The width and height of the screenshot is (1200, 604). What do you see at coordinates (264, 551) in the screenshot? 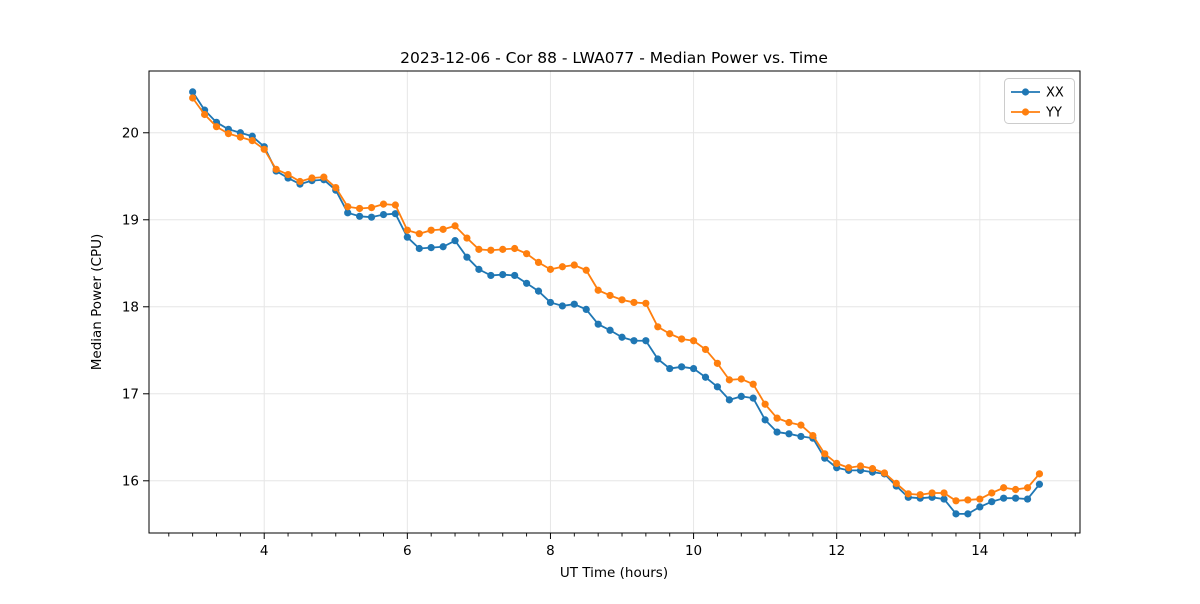
I see `x-tick-label-4: 4` at bounding box center [264, 551].